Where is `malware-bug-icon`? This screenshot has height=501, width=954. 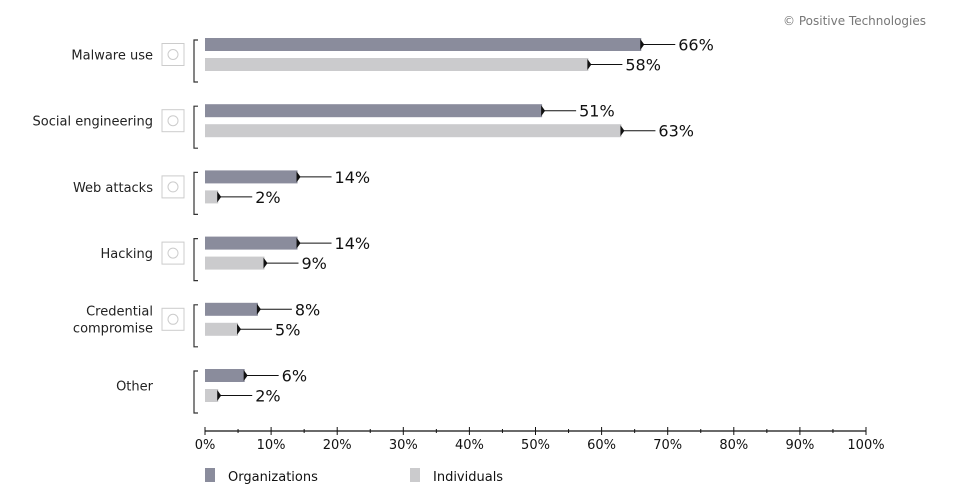
malware-bug-icon is located at coordinates (173, 54).